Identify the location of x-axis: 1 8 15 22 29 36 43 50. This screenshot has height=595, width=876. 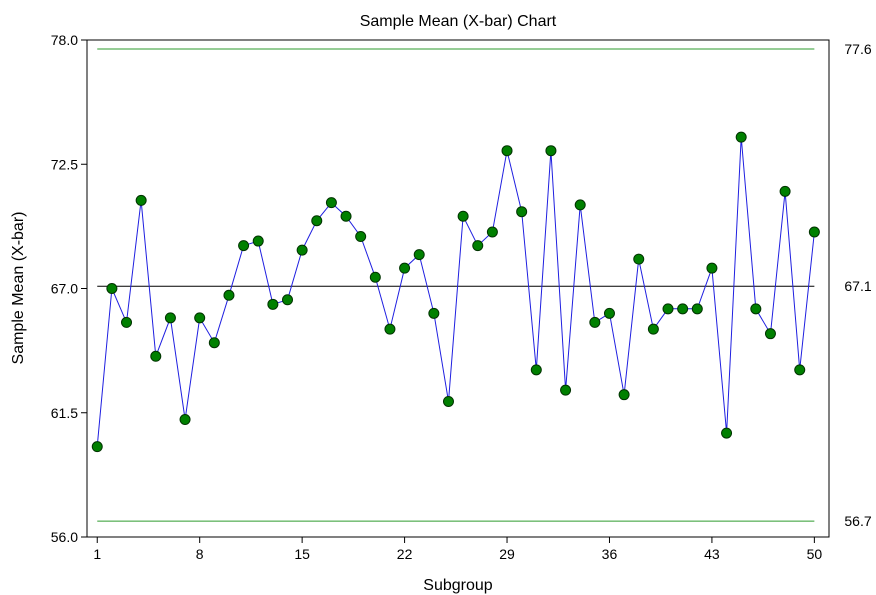
(457, 549).